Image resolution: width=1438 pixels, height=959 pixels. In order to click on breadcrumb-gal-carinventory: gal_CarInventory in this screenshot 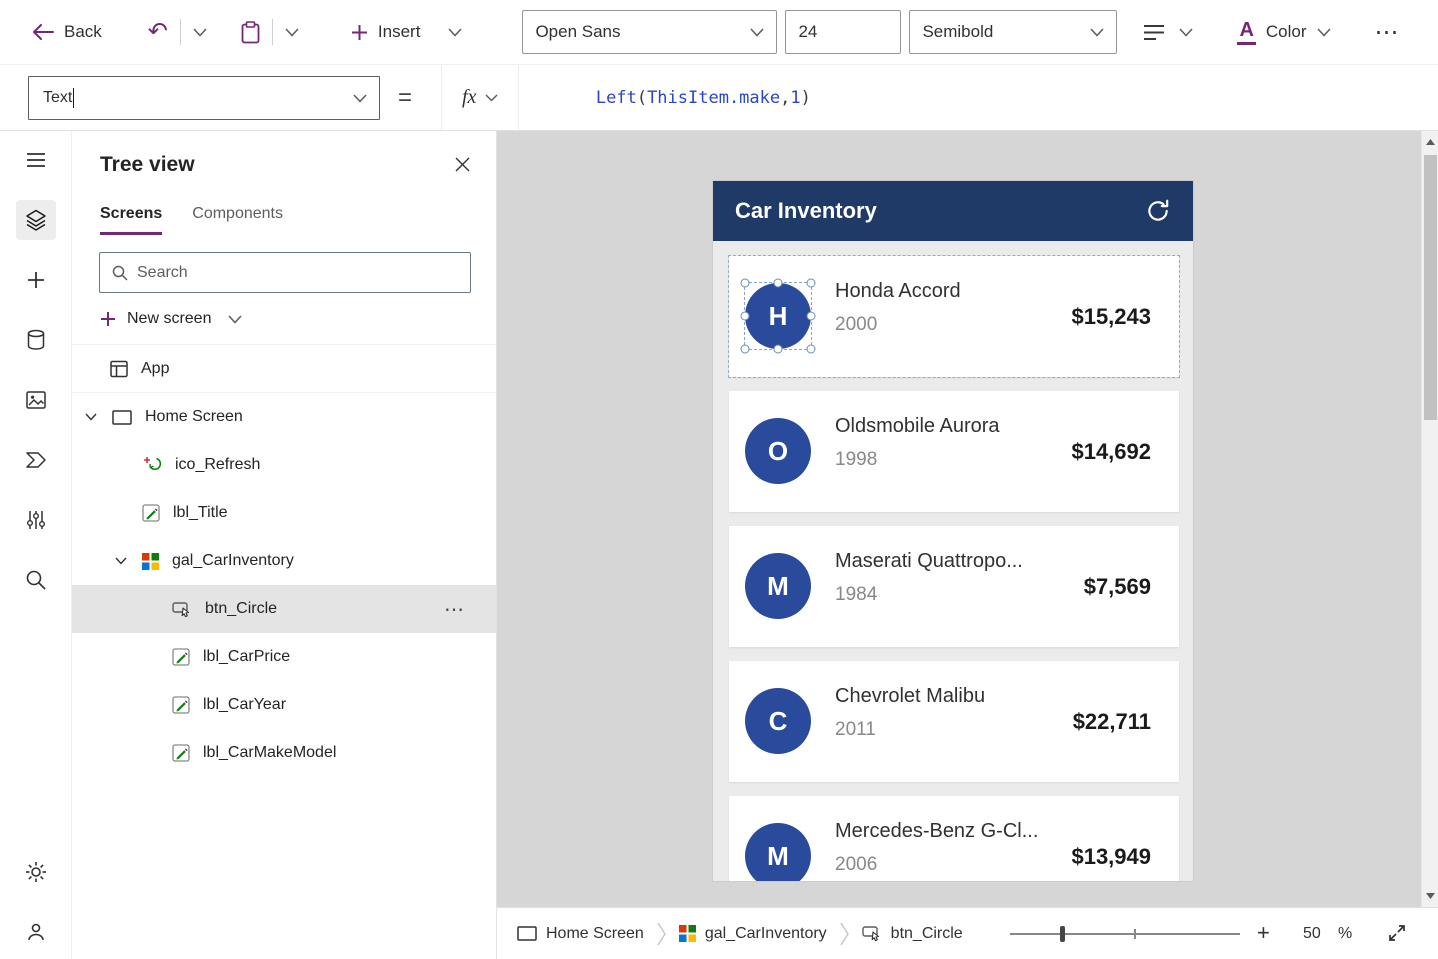, I will do `click(752, 933)`.